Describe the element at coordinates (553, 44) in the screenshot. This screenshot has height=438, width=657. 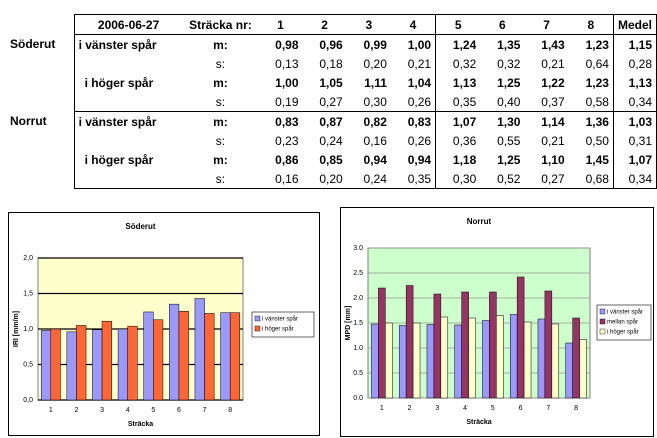
I see `table-cell: 1,43` at that location.